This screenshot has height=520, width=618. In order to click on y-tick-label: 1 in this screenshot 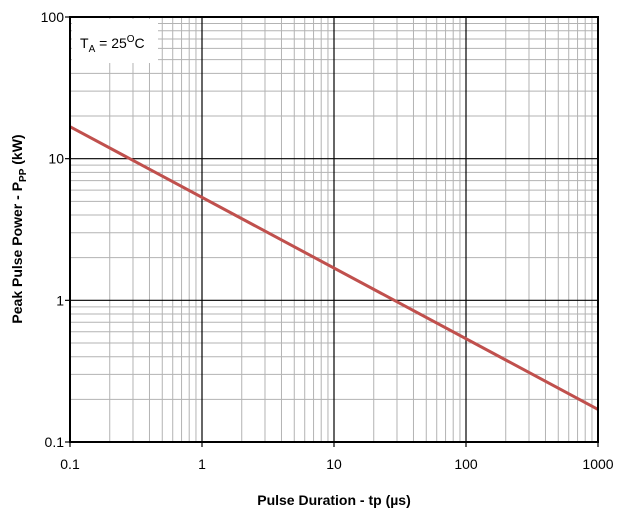, I will do `click(60, 300)`.